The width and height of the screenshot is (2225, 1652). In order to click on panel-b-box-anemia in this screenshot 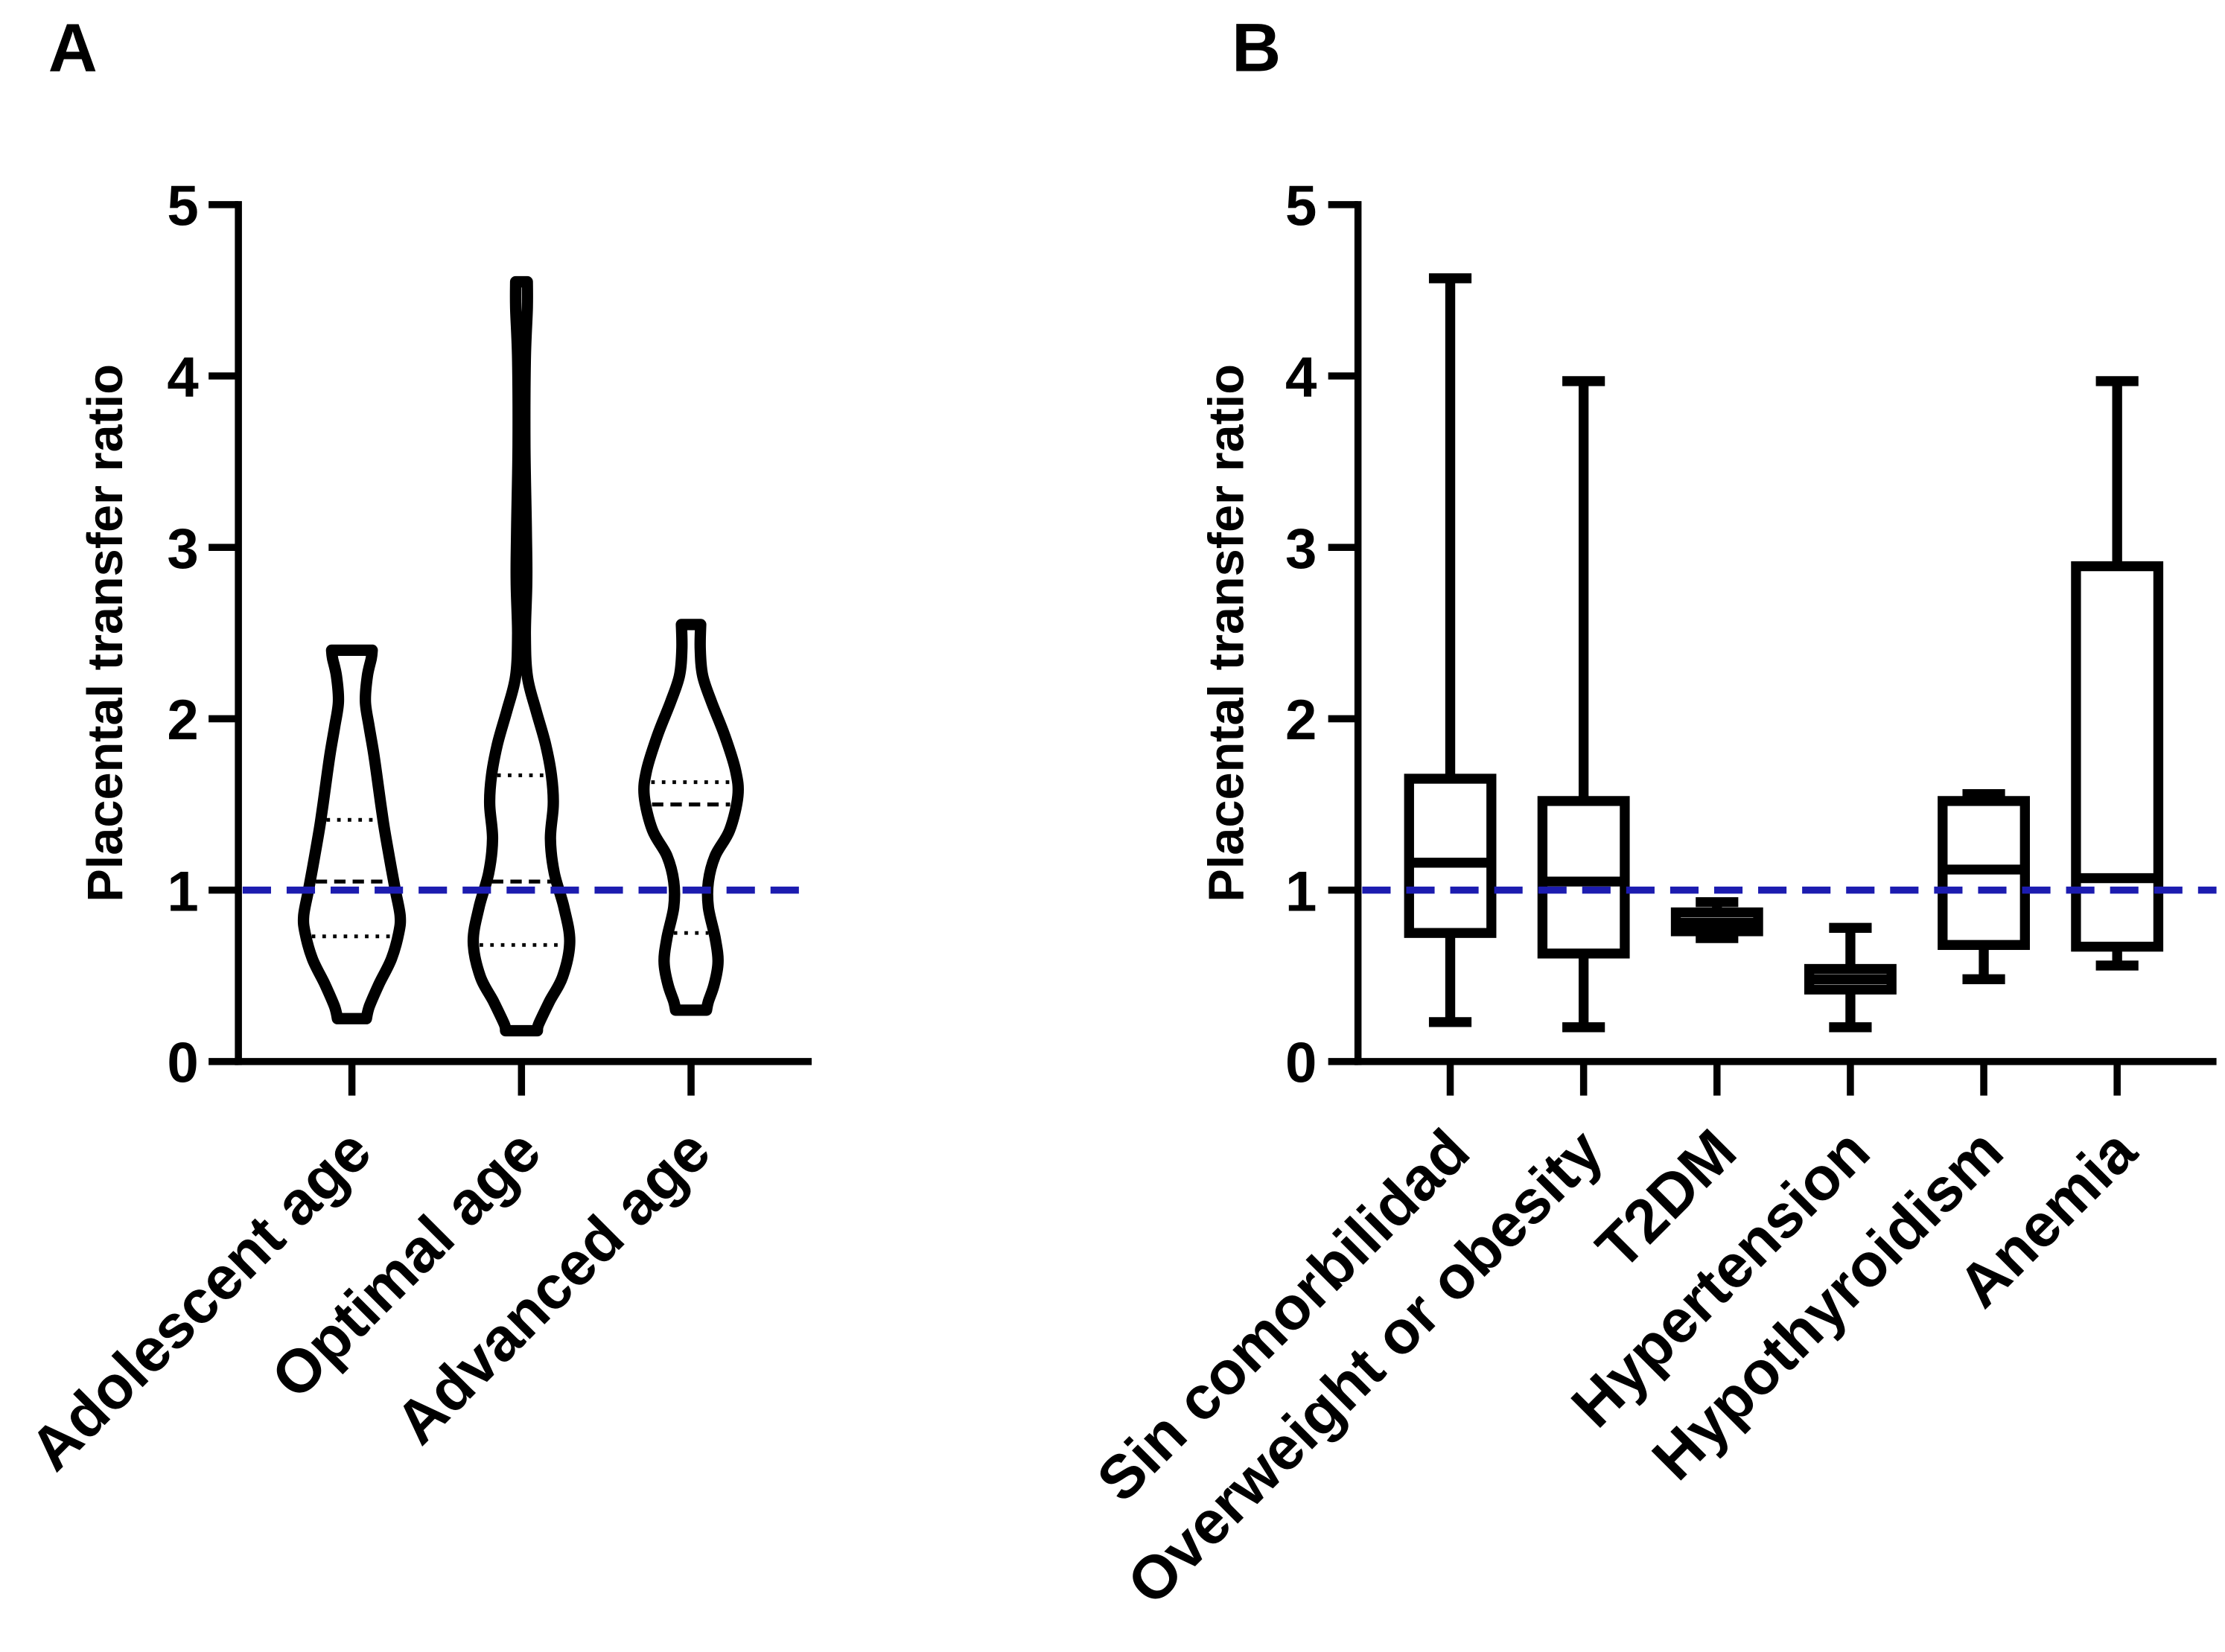, I will do `click(2117, 673)`.